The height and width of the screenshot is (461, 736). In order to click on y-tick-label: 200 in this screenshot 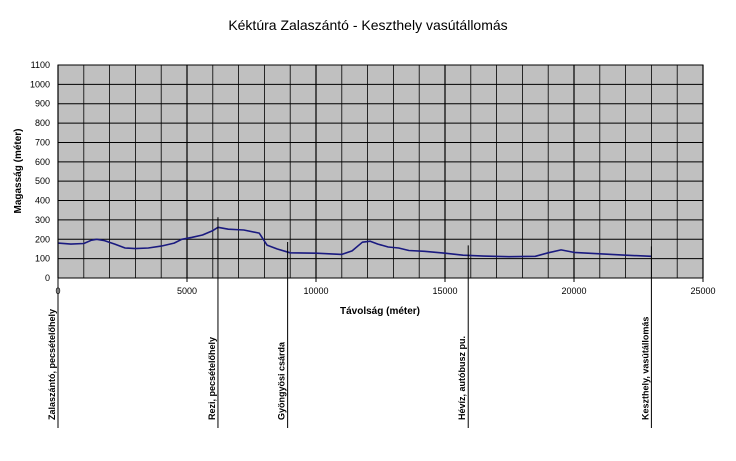, I will do `click(42, 239)`.